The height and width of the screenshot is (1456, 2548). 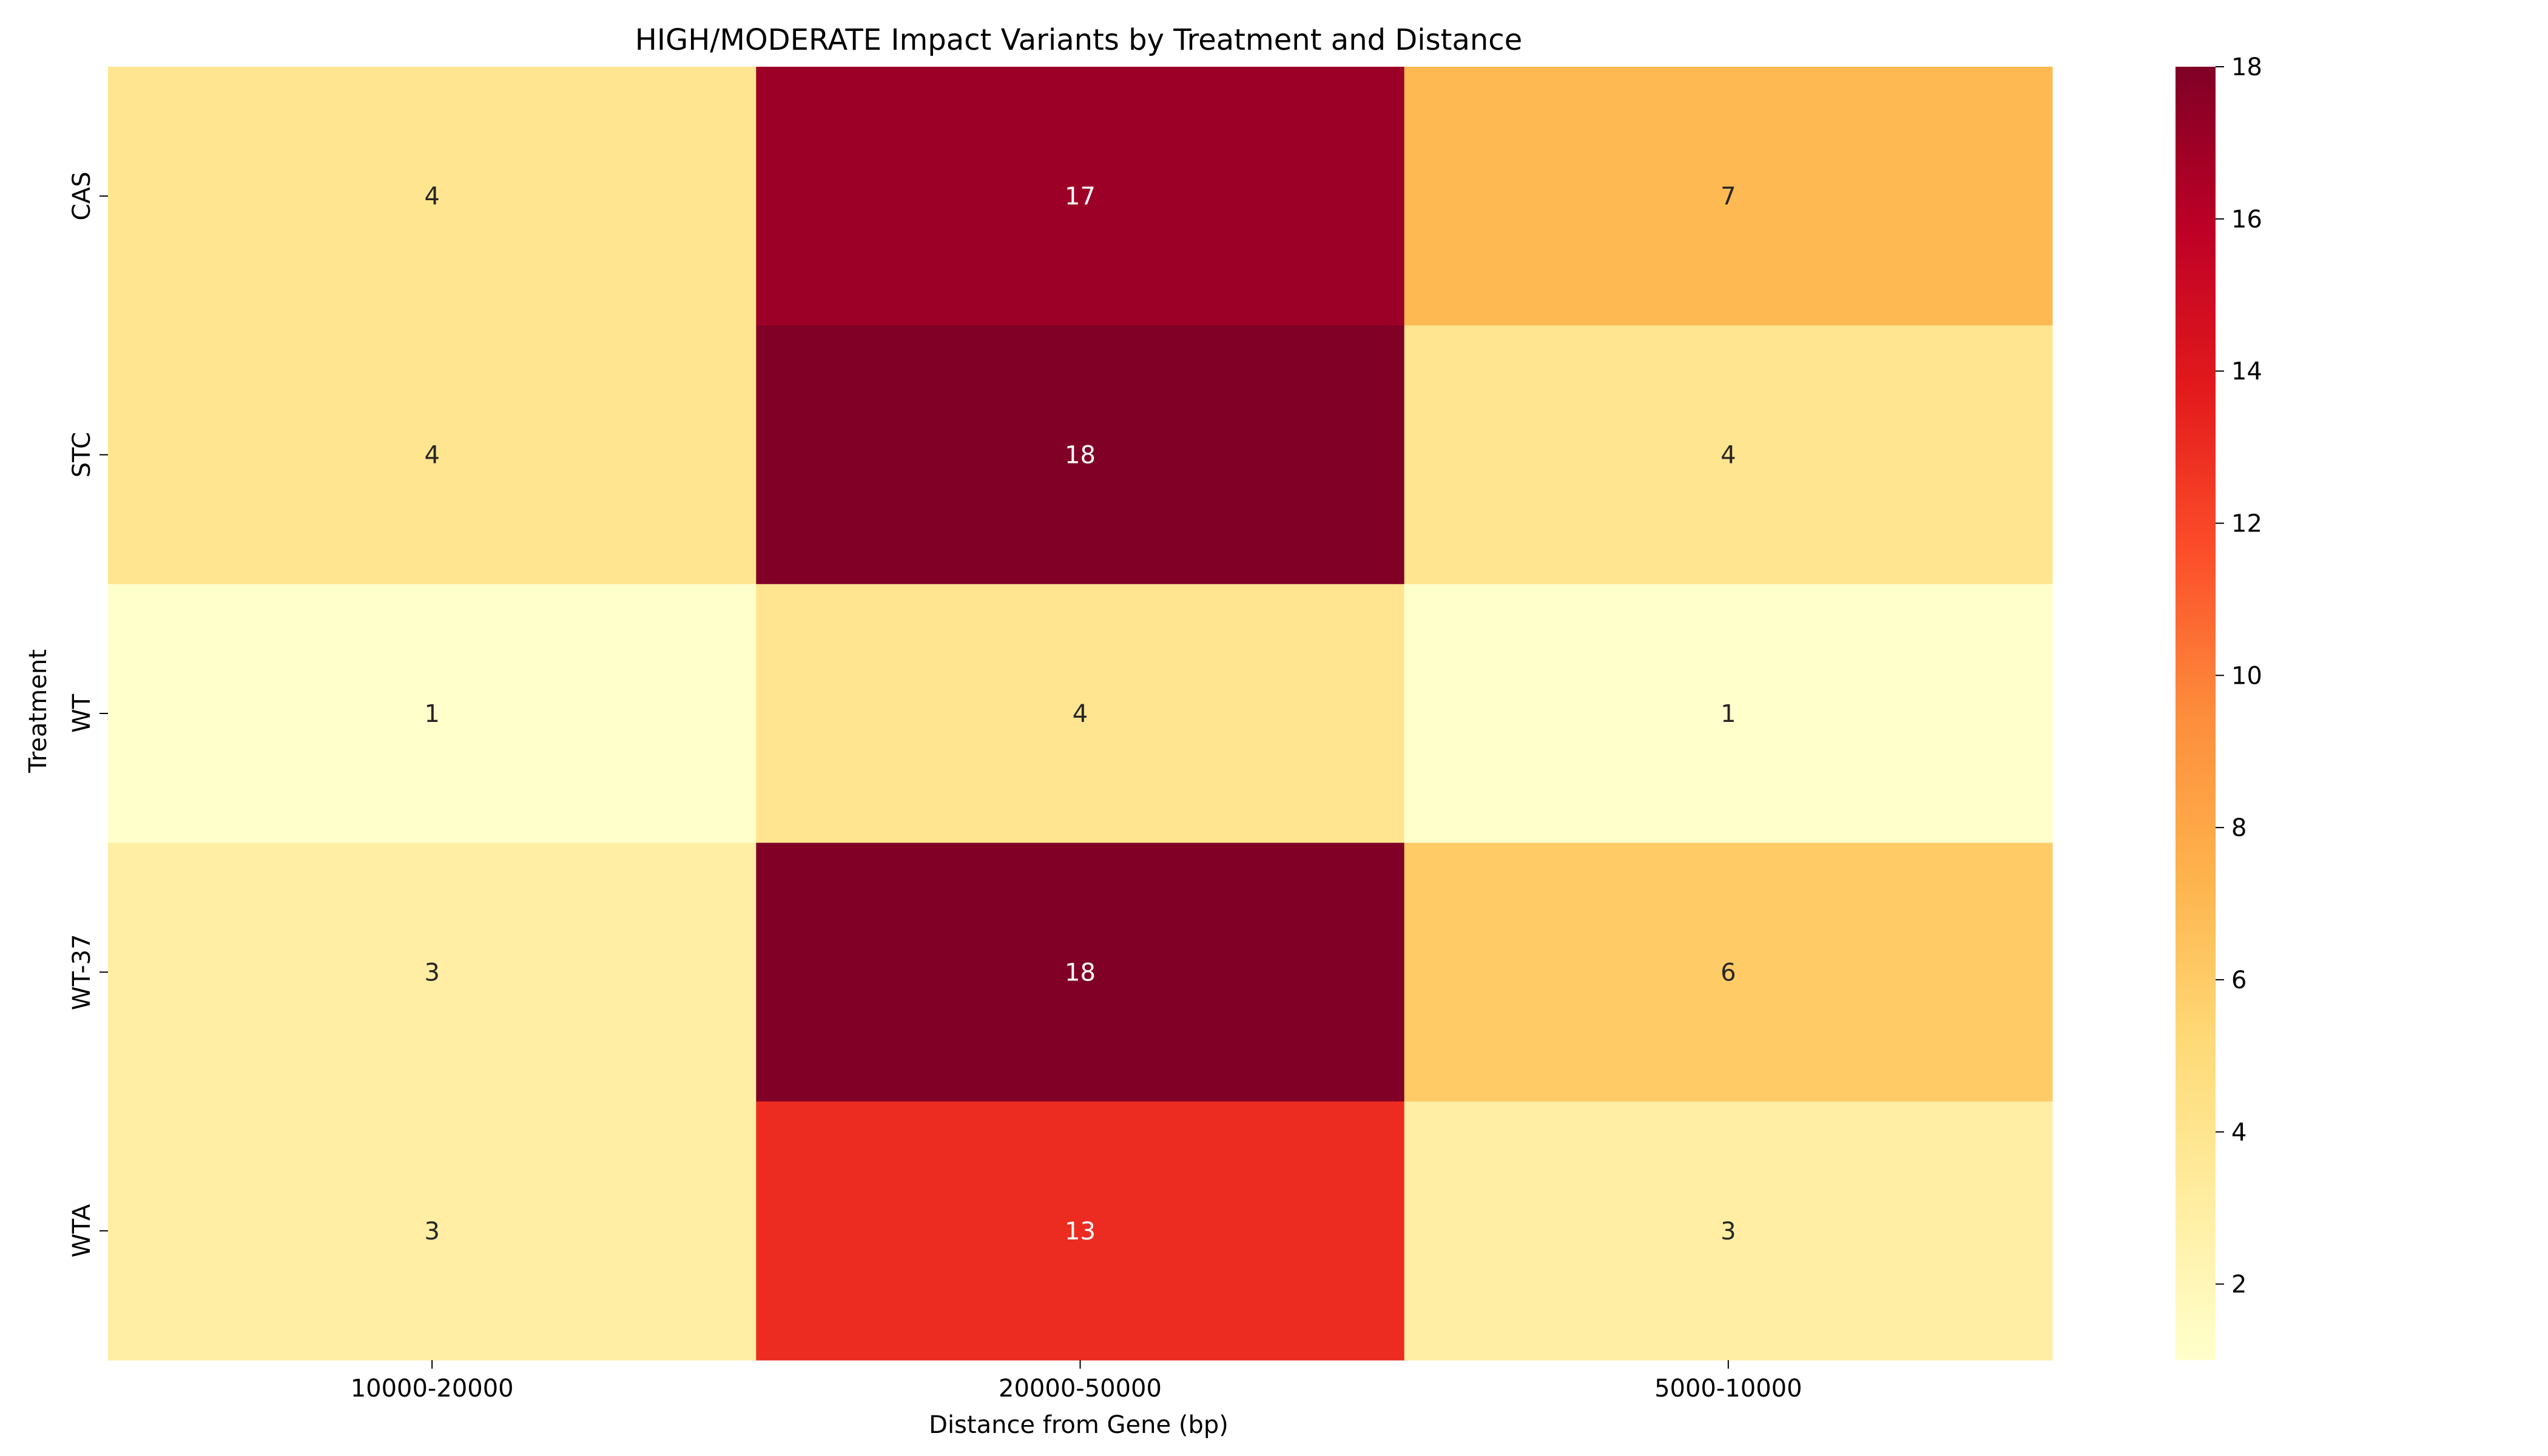 What do you see at coordinates (2238, 1133) in the screenshot?
I see `colorbar-tick-label: 4` at bounding box center [2238, 1133].